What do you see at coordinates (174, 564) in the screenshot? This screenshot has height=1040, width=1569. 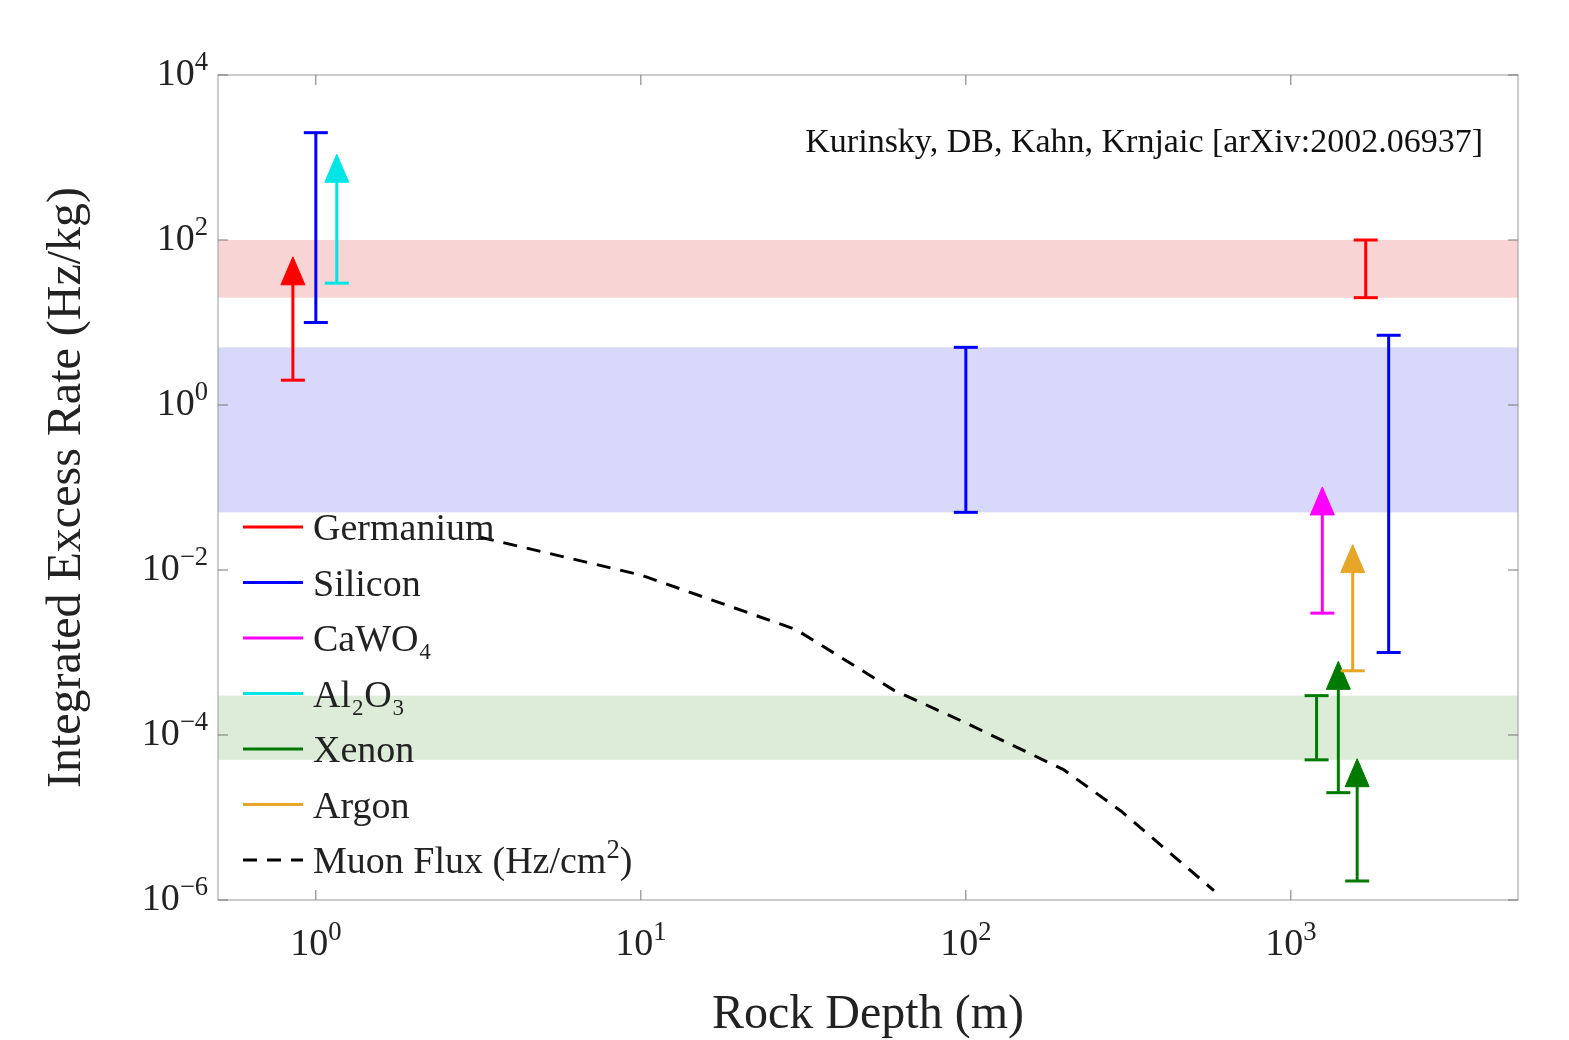 I see `y-tick-label: 10$^{−2}$` at bounding box center [174, 564].